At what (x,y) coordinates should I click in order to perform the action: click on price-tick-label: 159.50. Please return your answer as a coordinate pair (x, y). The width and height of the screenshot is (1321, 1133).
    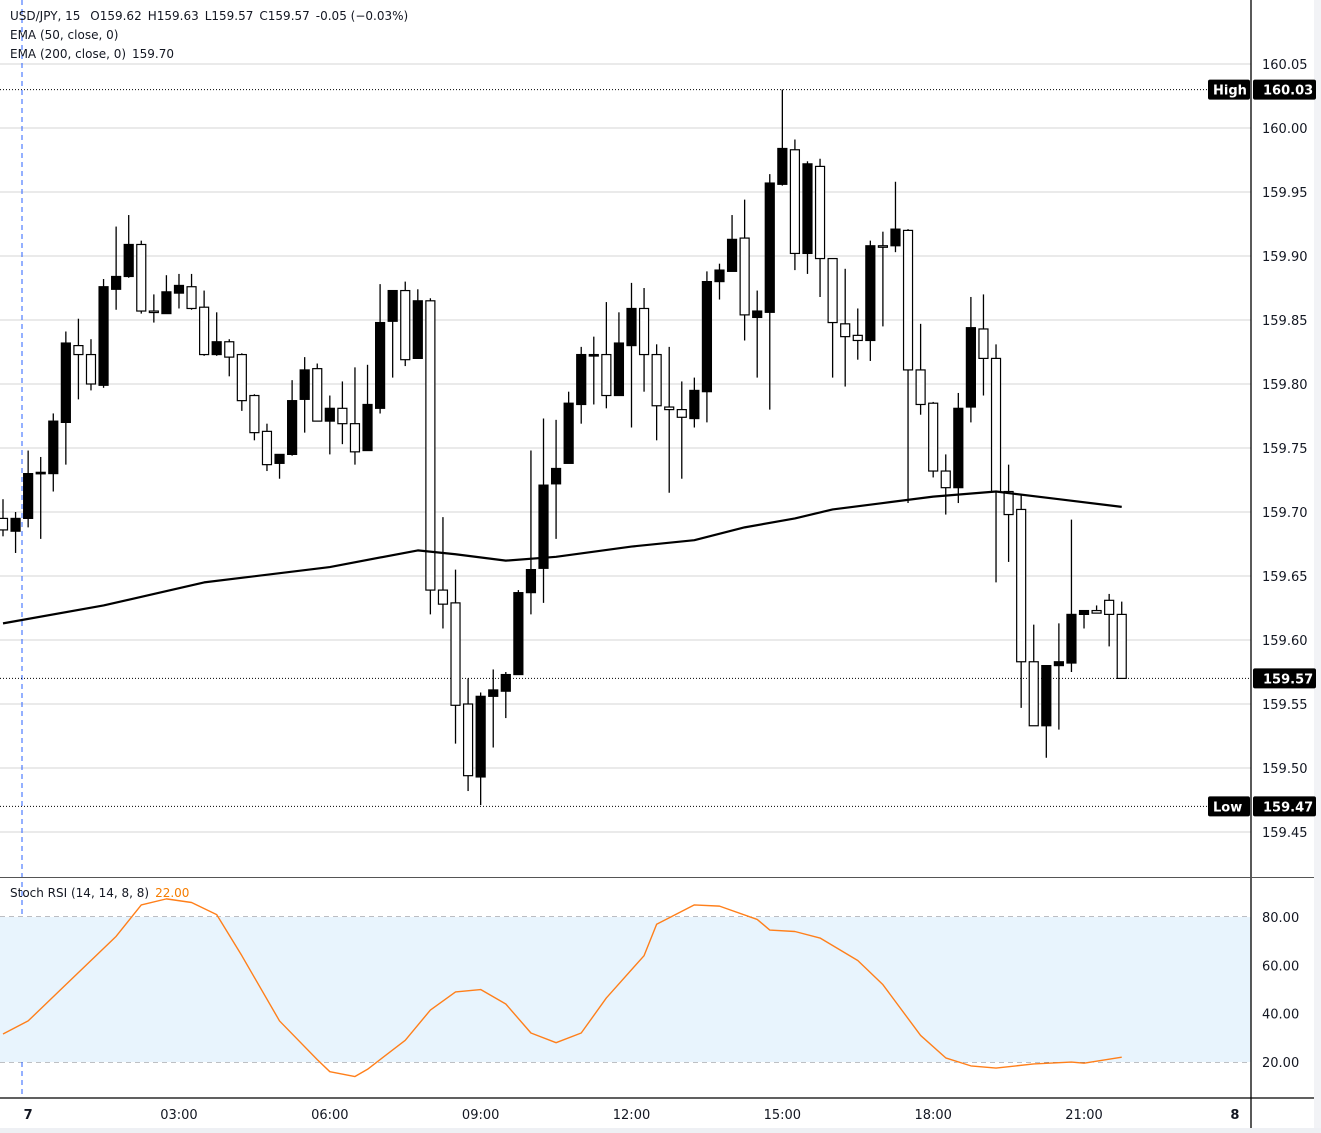
    Looking at the image, I should click on (1285, 769).